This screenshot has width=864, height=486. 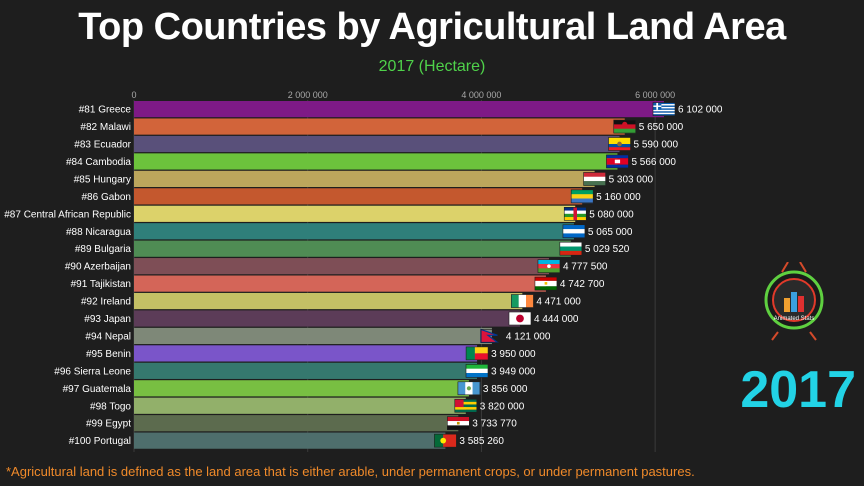 What do you see at coordinates (313, 336) in the screenshot?
I see `bar-nepal` at bounding box center [313, 336].